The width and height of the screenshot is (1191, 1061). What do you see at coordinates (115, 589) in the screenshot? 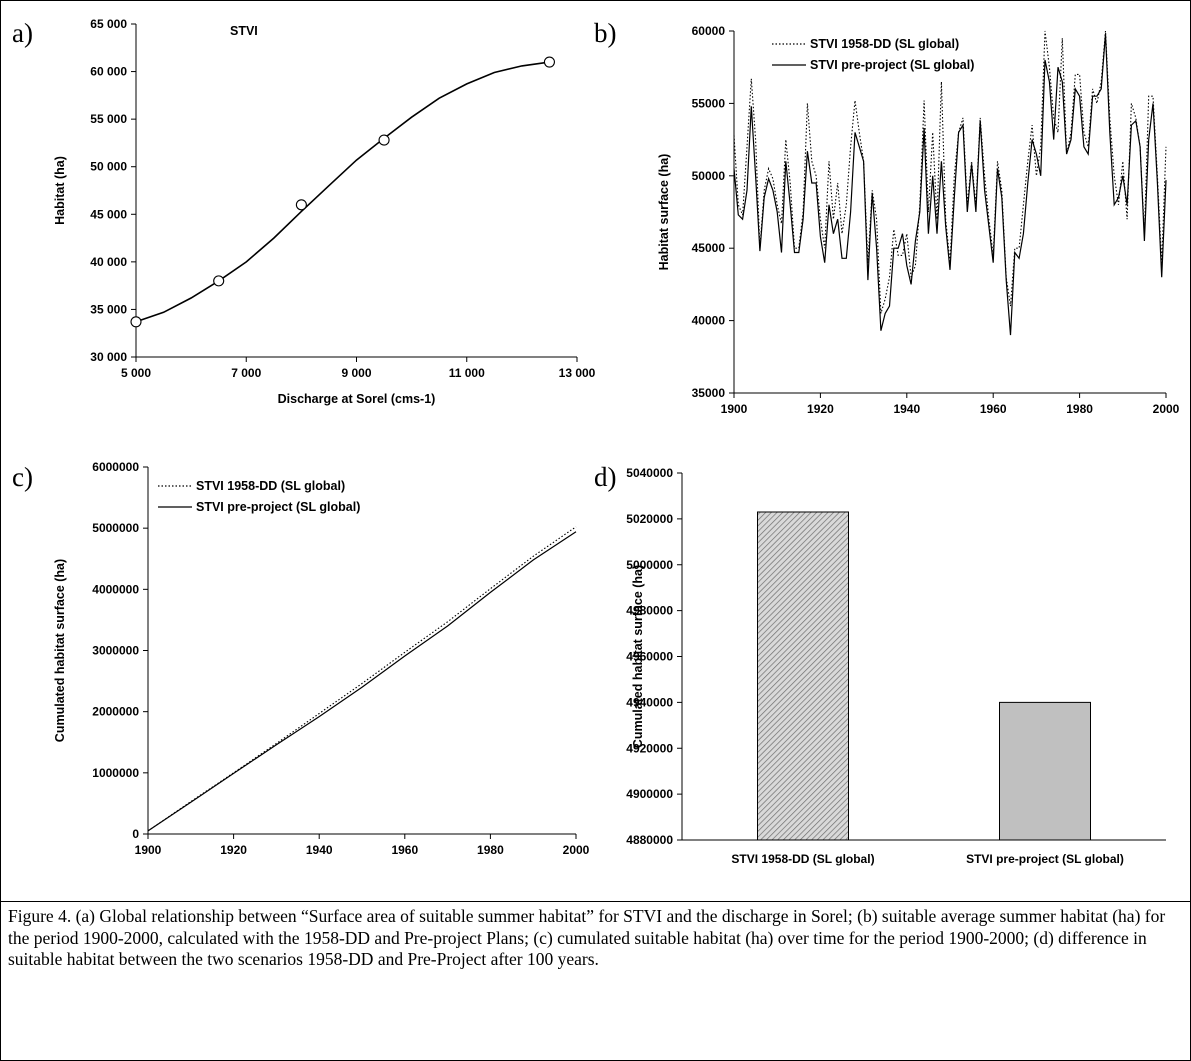
I see `panel-c-y-tick-label: 4000000` at bounding box center [115, 589].